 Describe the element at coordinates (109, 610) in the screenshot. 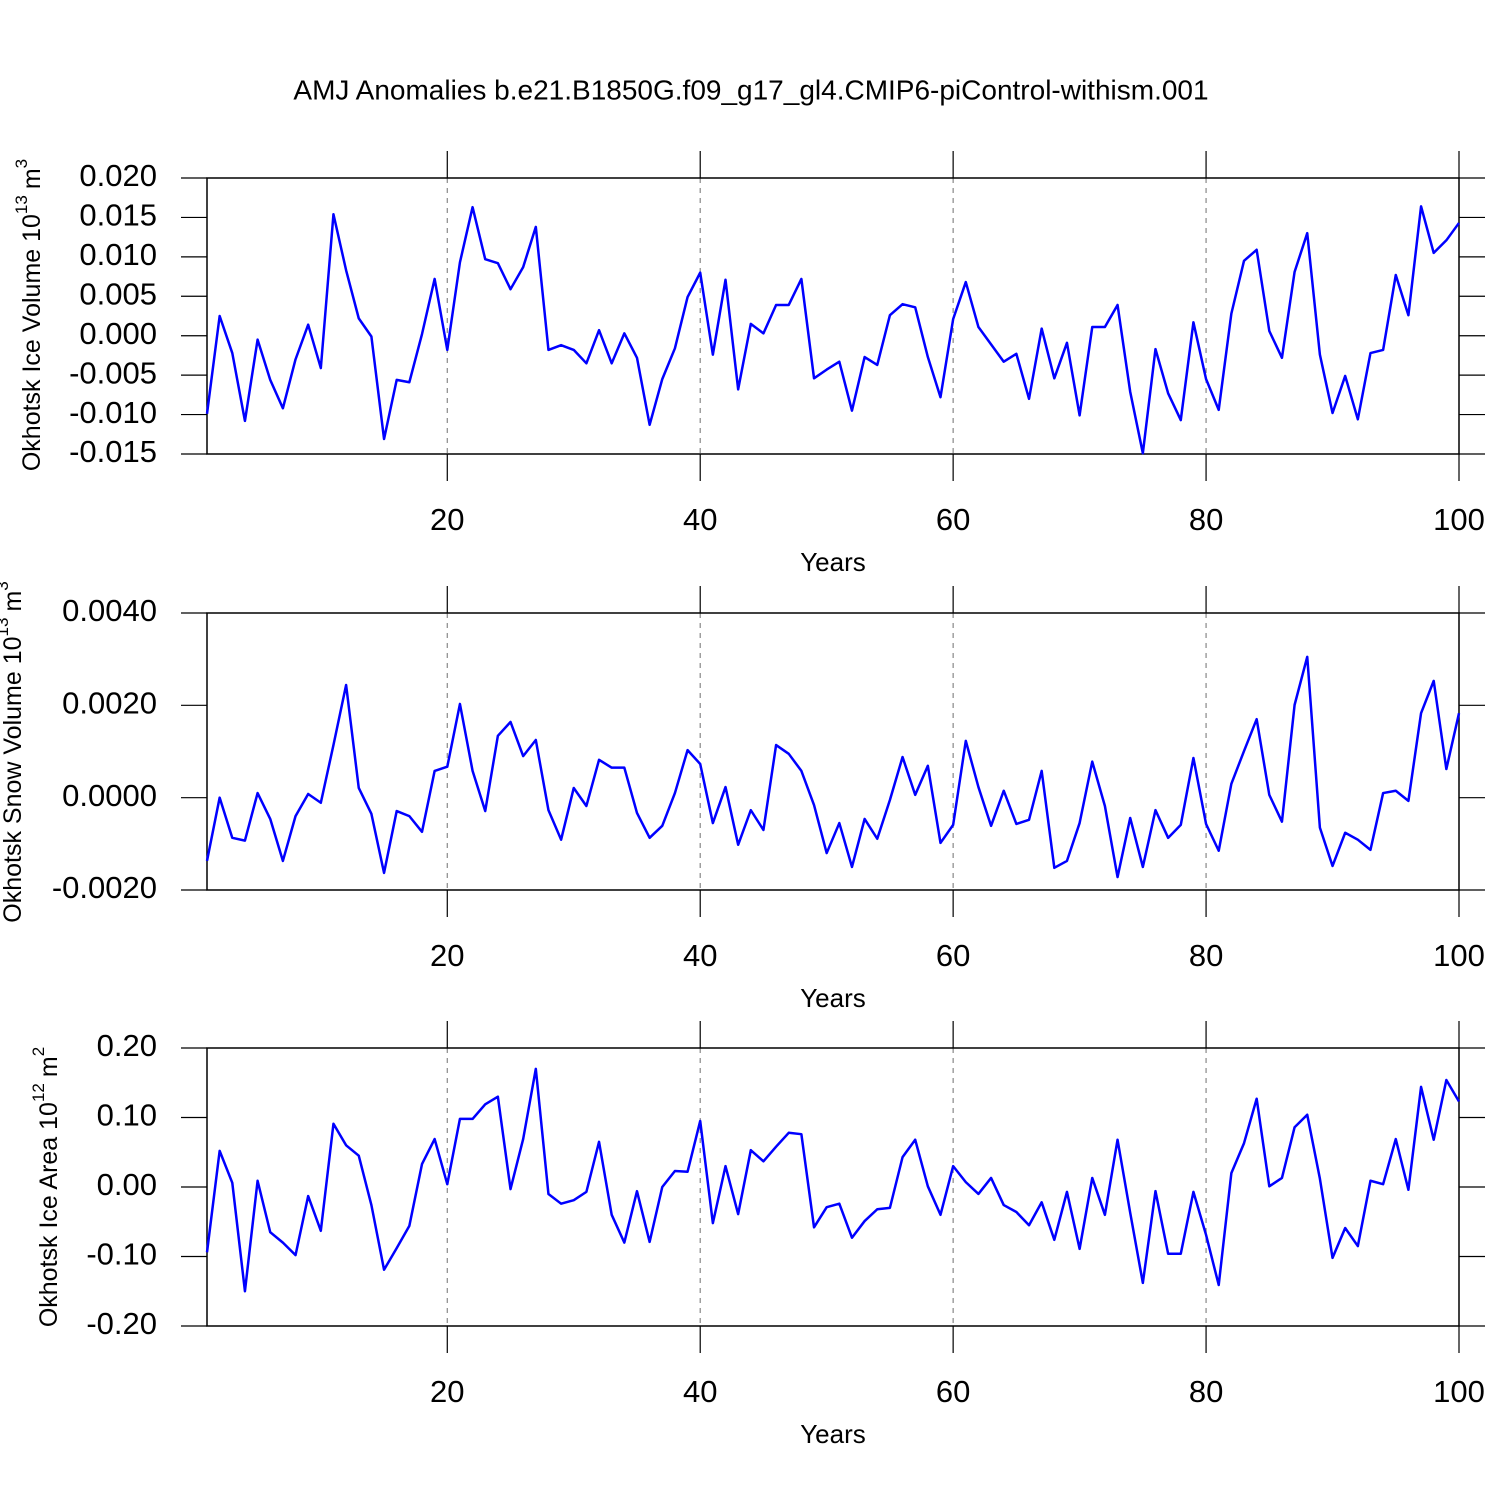

I see `y-tick-label: 0.0040` at that location.